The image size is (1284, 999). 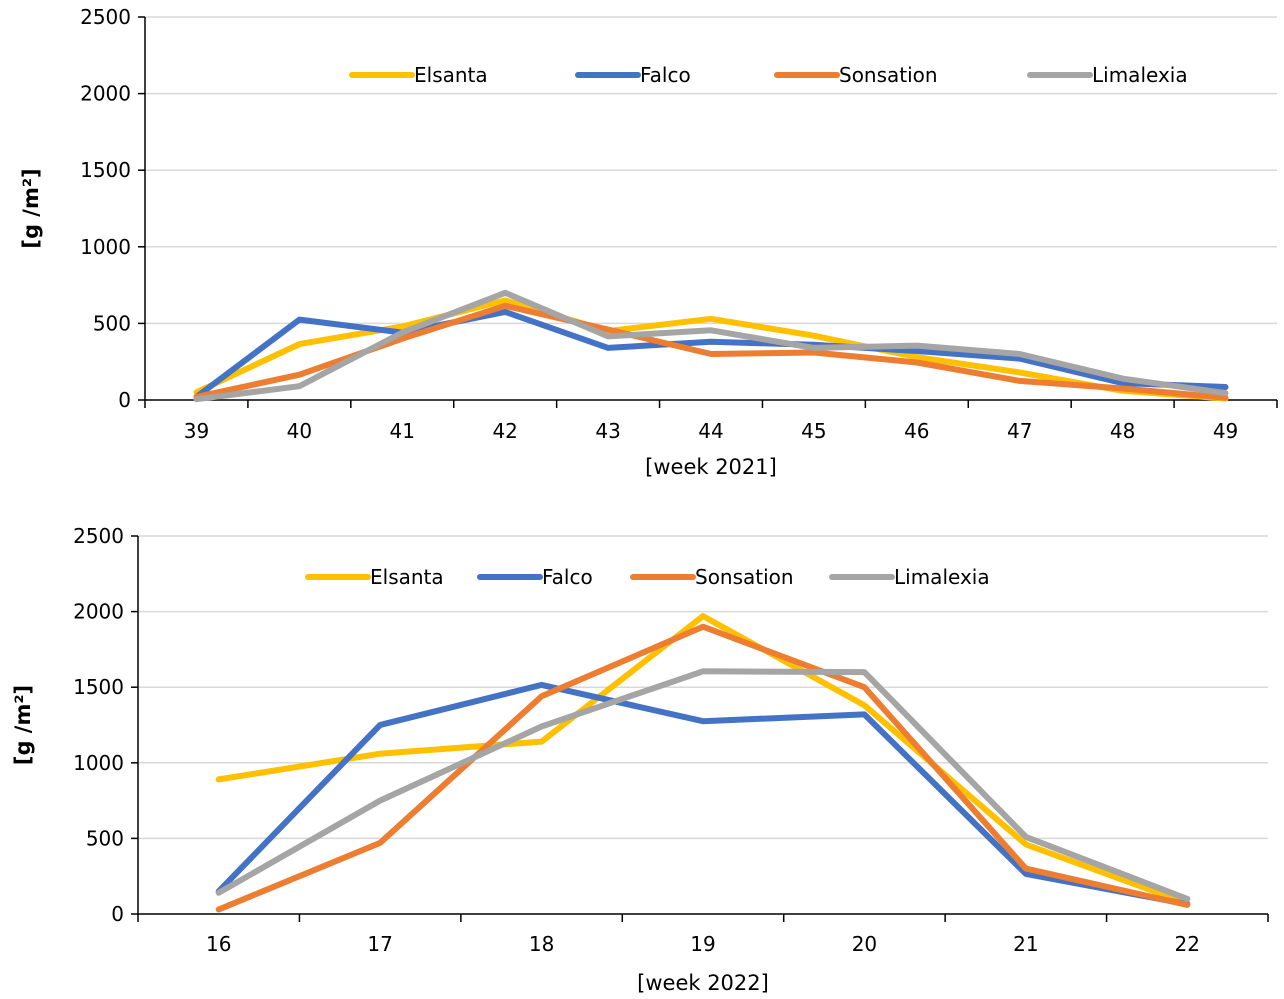 What do you see at coordinates (1122, 431) in the screenshot?
I see `x-tick-label: 48` at bounding box center [1122, 431].